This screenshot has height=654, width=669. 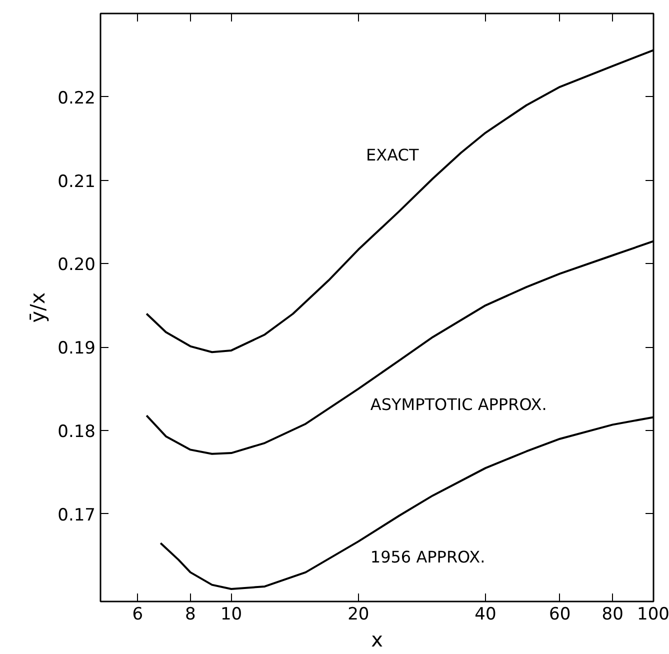 What do you see at coordinates (653, 614) in the screenshot?
I see `x-tick-label: 100` at bounding box center [653, 614].